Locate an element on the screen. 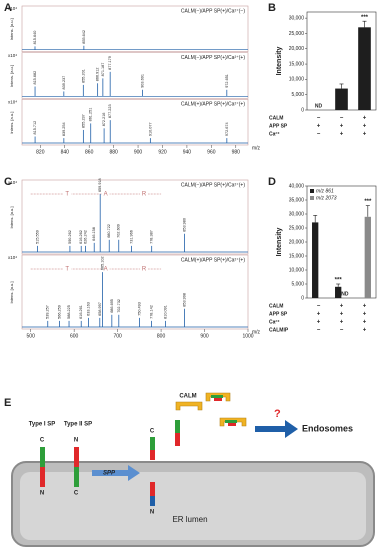  peak-label: 702.732 is located at coordinates (119, 306).